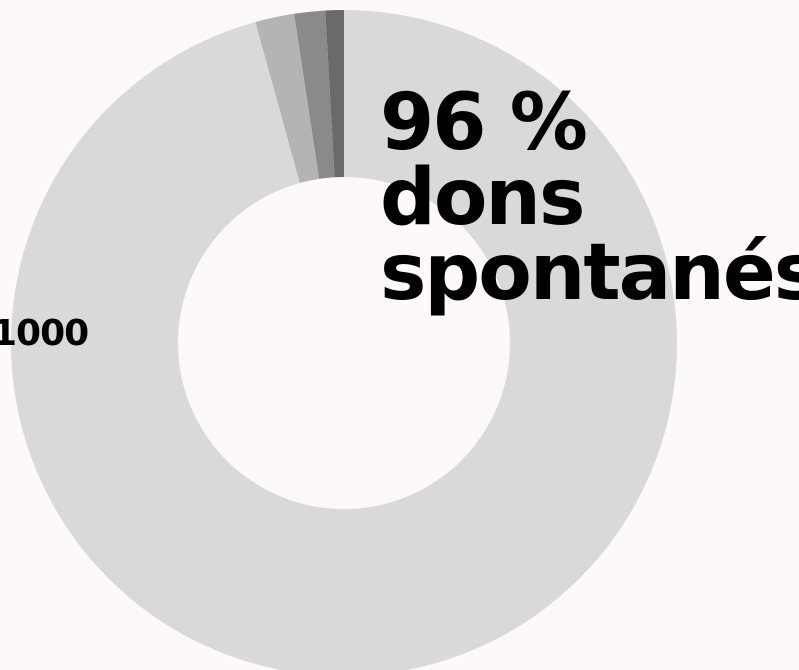  Describe the element at coordinates (44, 333) in the screenshot. I see `slice-value-label: 1000` at that location.